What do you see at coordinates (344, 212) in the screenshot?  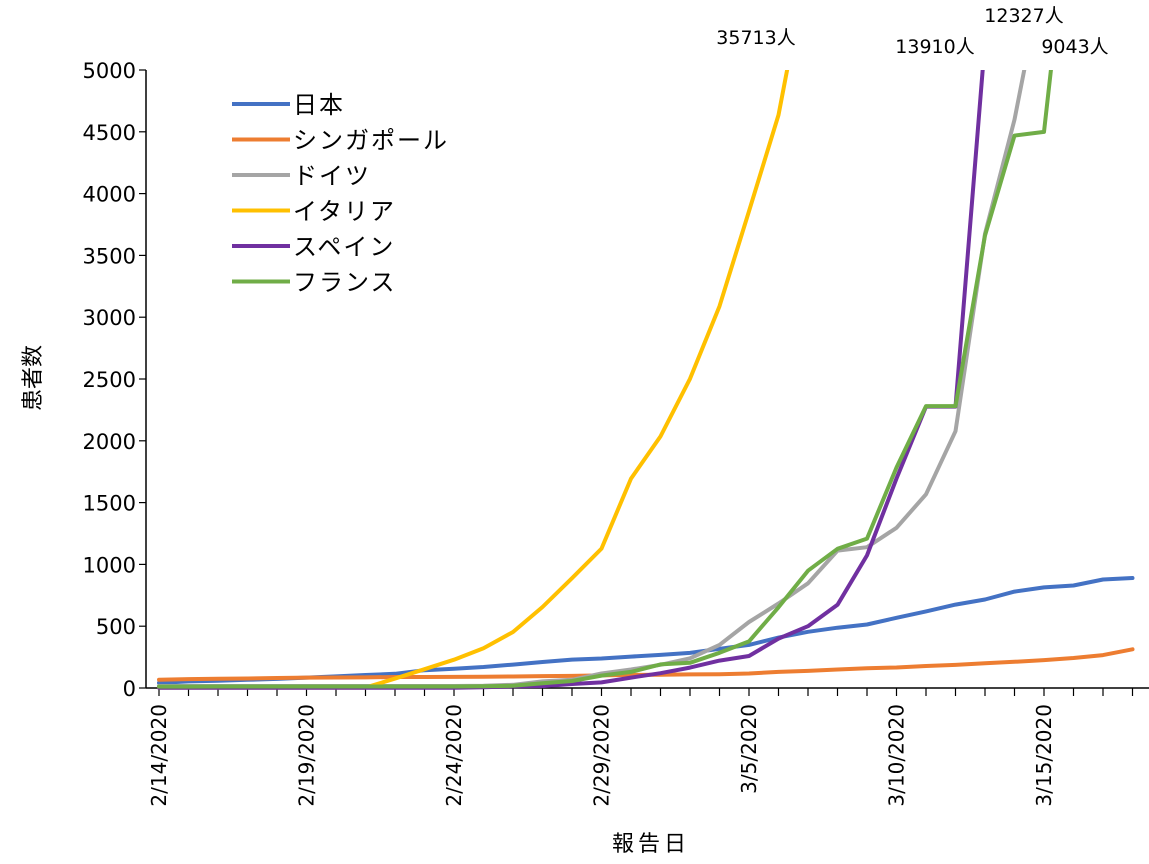 I see `legend-label: イタリア` at bounding box center [344, 212].